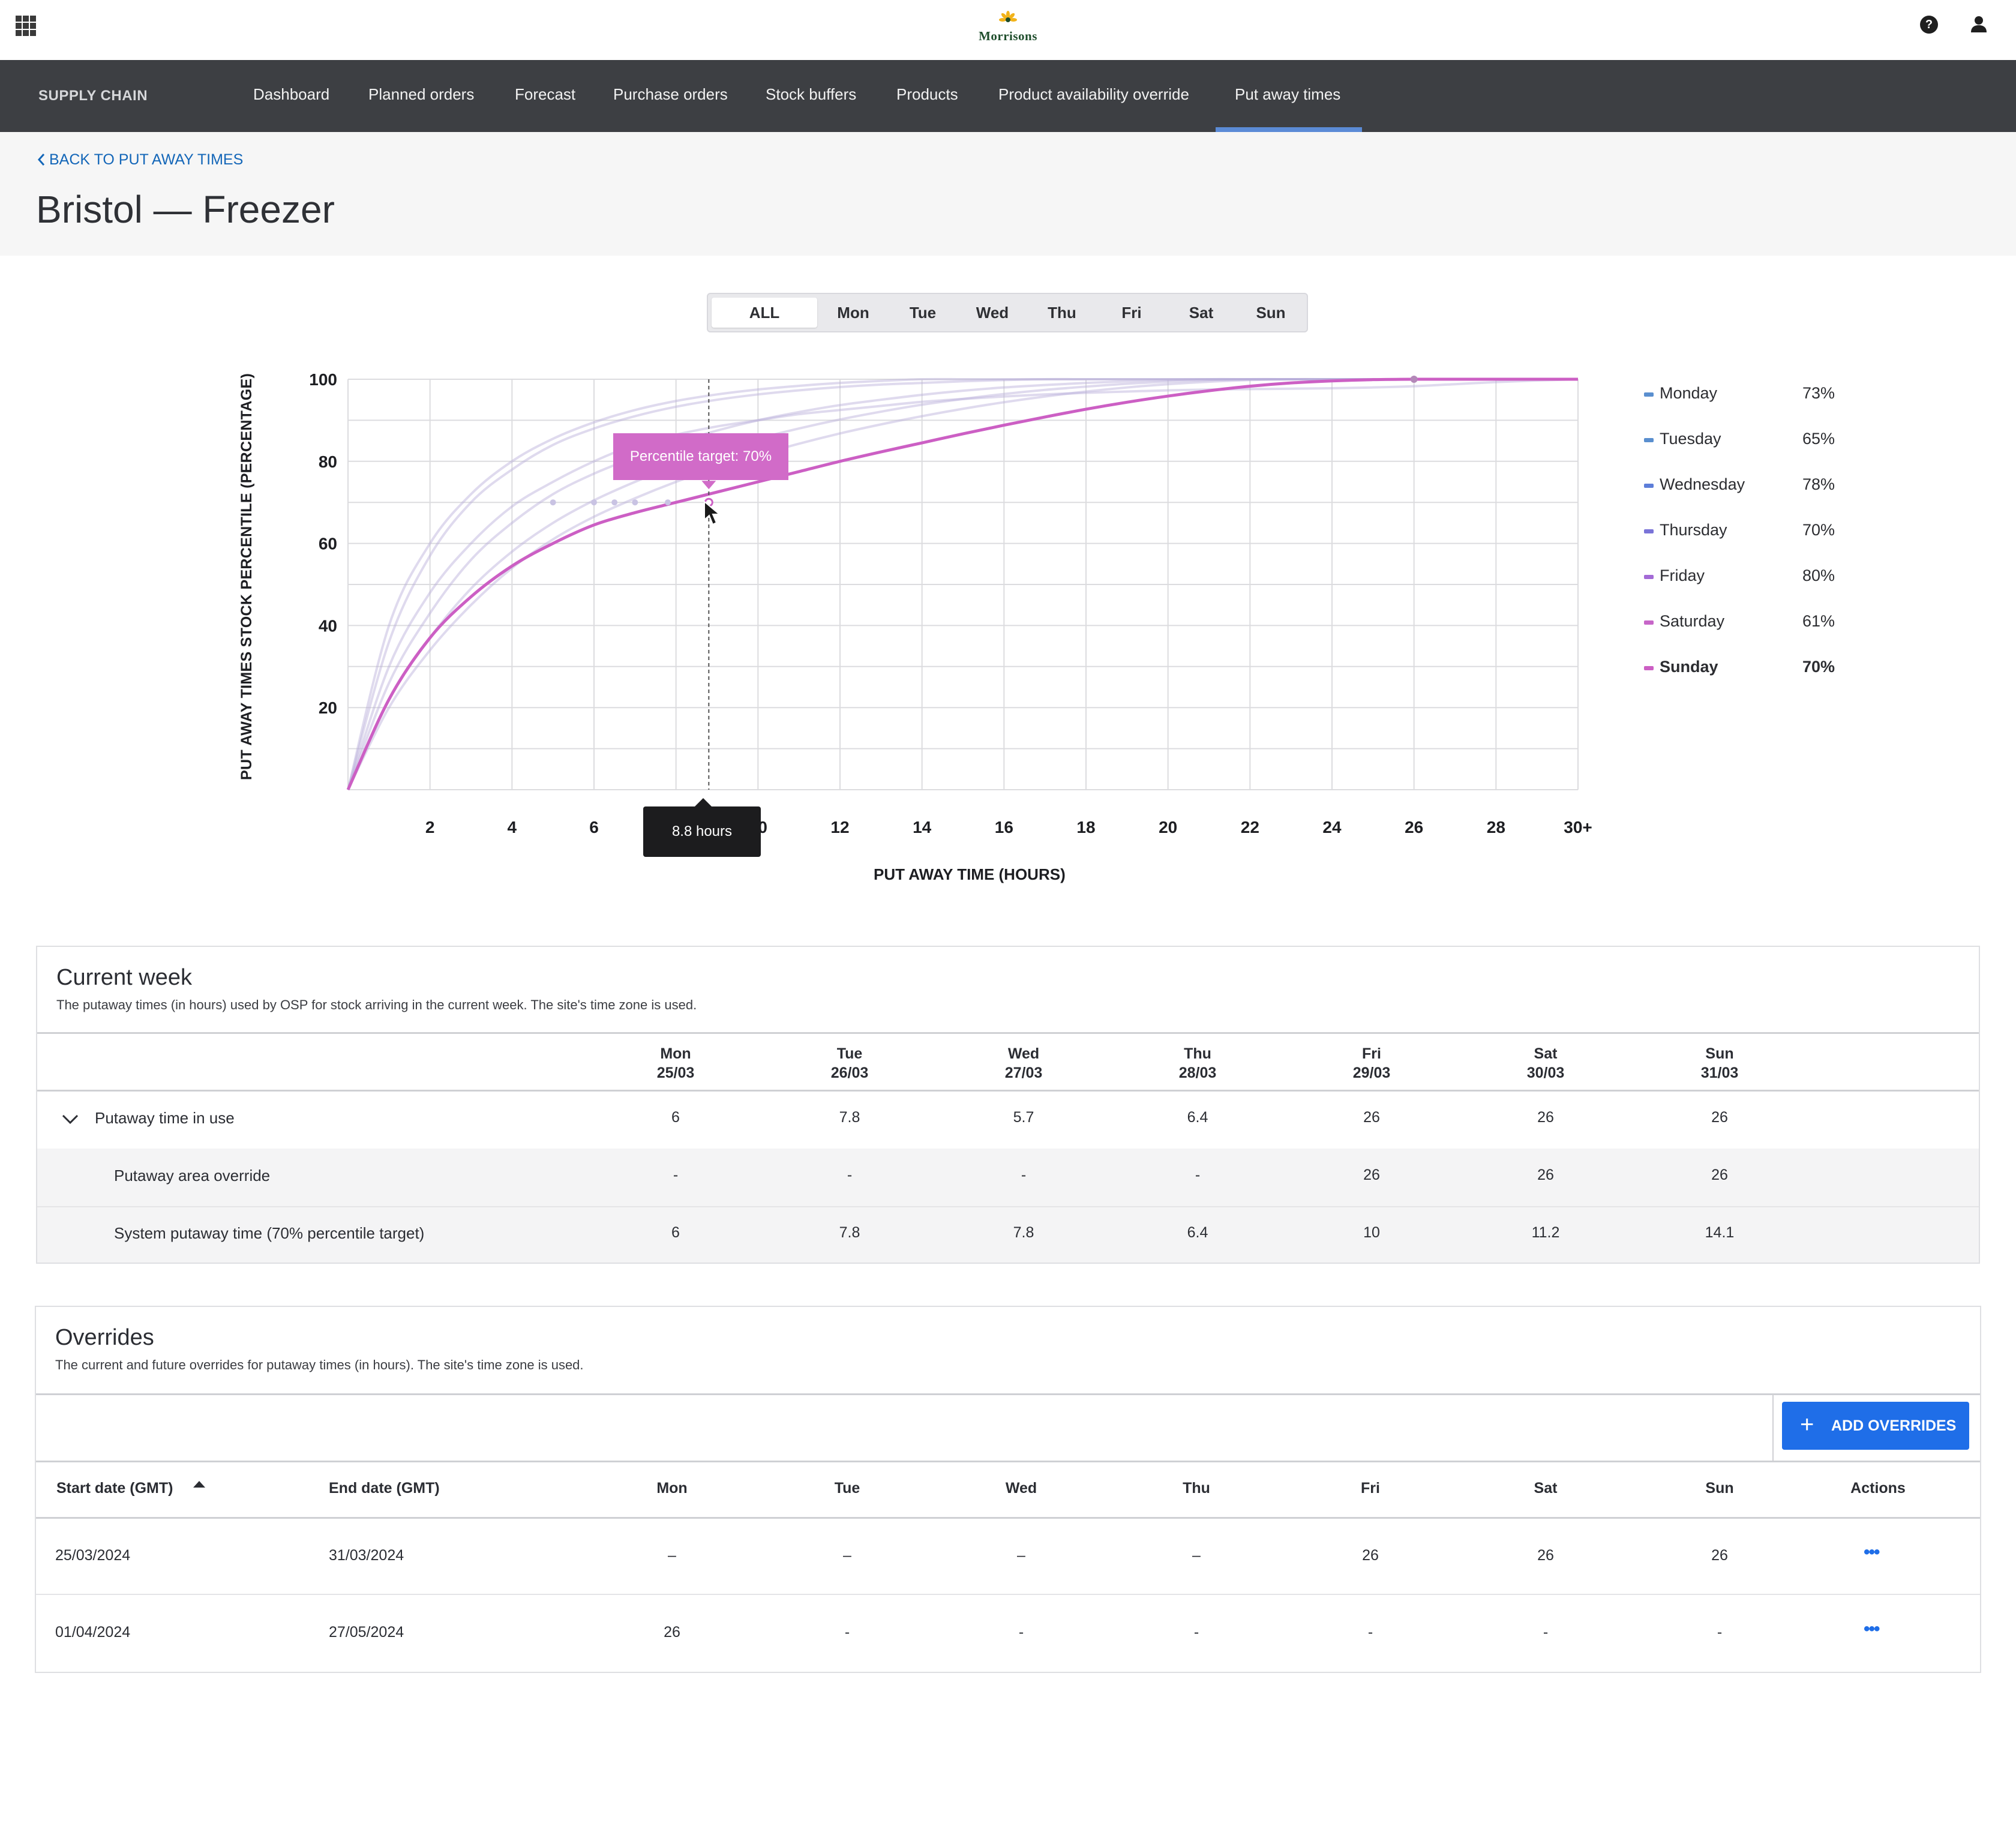 The width and height of the screenshot is (2016, 1841). Describe the element at coordinates (1197, 1063) in the screenshot. I see `col-header-thu: Thu 28/03` at that location.